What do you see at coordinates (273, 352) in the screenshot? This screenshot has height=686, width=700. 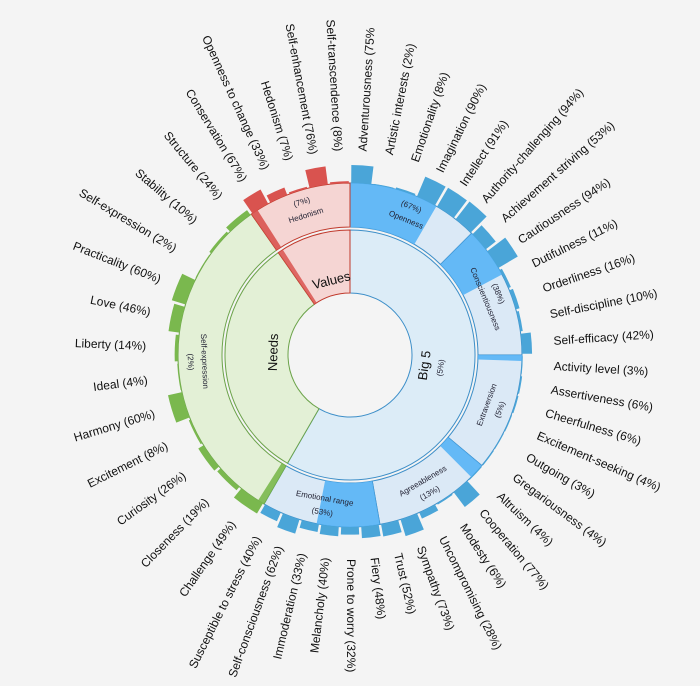 I see `core-label-needs: Needs` at bounding box center [273, 352].